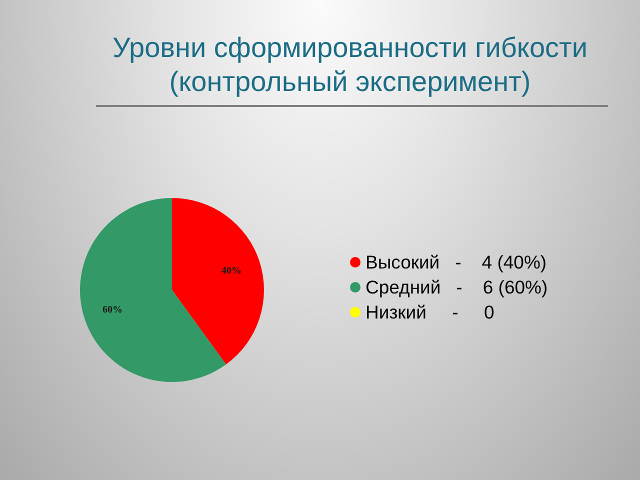 Image resolution: width=640 pixels, height=480 pixels. What do you see at coordinates (430, 311) in the screenshot?
I see `legend-label: Низкий - 0` at bounding box center [430, 311].